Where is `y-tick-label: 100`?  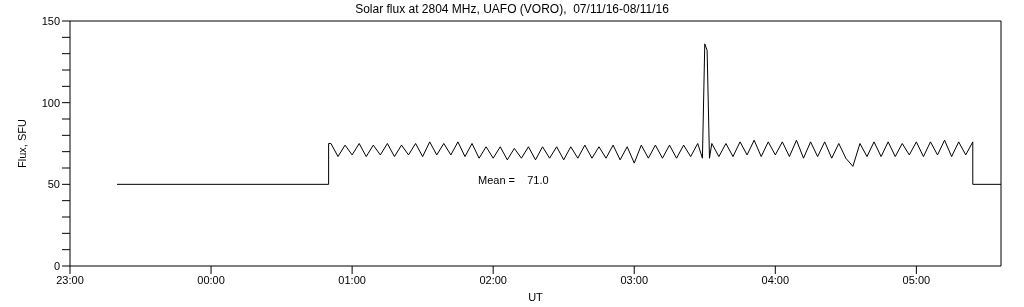
y-tick-label: 100 is located at coordinates (50, 102).